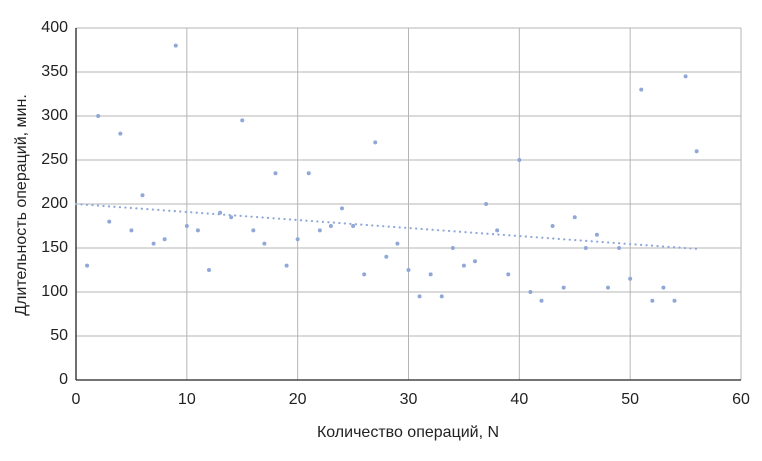 Image resolution: width=762 pixels, height=461 pixels. Describe the element at coordinates (54, 27) in the screenshot. I see `y-tick-label: 400` at that location.